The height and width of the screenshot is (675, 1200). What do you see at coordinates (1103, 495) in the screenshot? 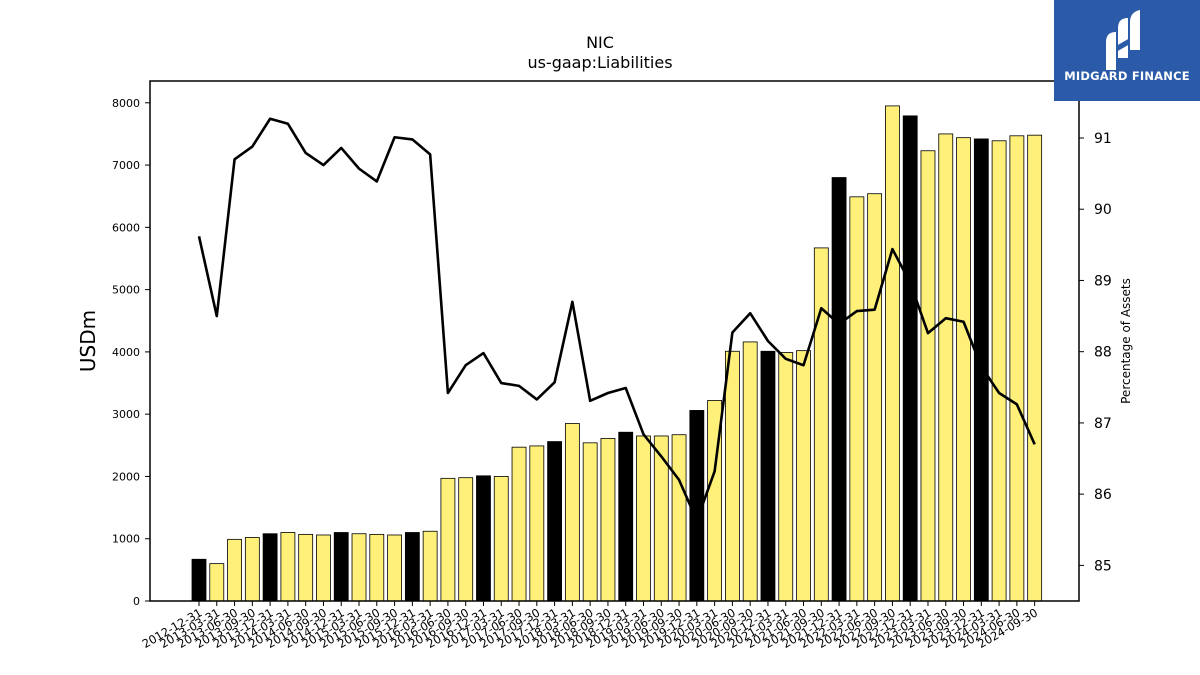
I see `y2-tick-label: 86` at bounding box center [1103, 495].